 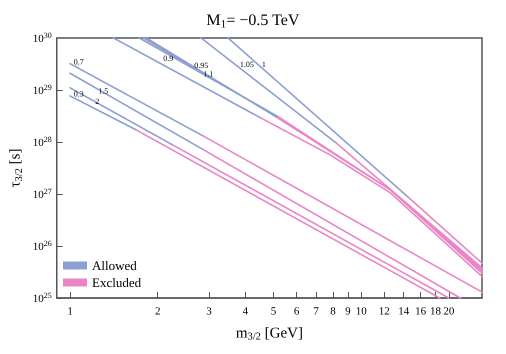 What do you see at coordinates (297, 312) in the screenshot?
I see `x-tick-label: 6` at bounding box center [297, 312].